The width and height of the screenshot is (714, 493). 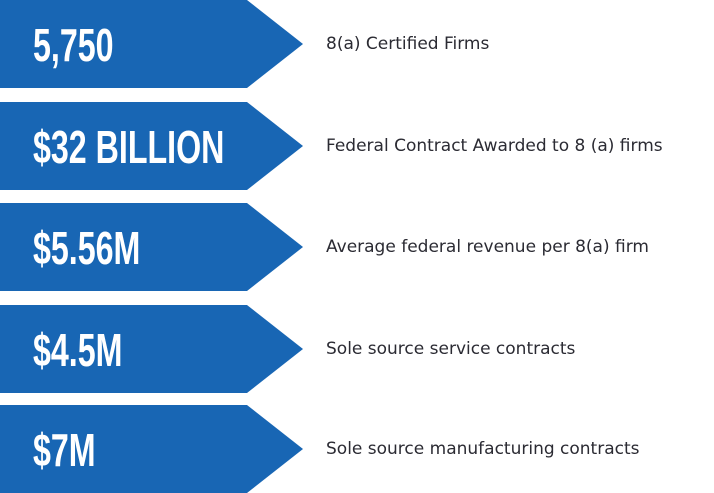 What do you see at coordinates (407, 44) in the screenshot?
I see `stat-label: 8(a) Certified Firms` at bounding box center [407, 44].